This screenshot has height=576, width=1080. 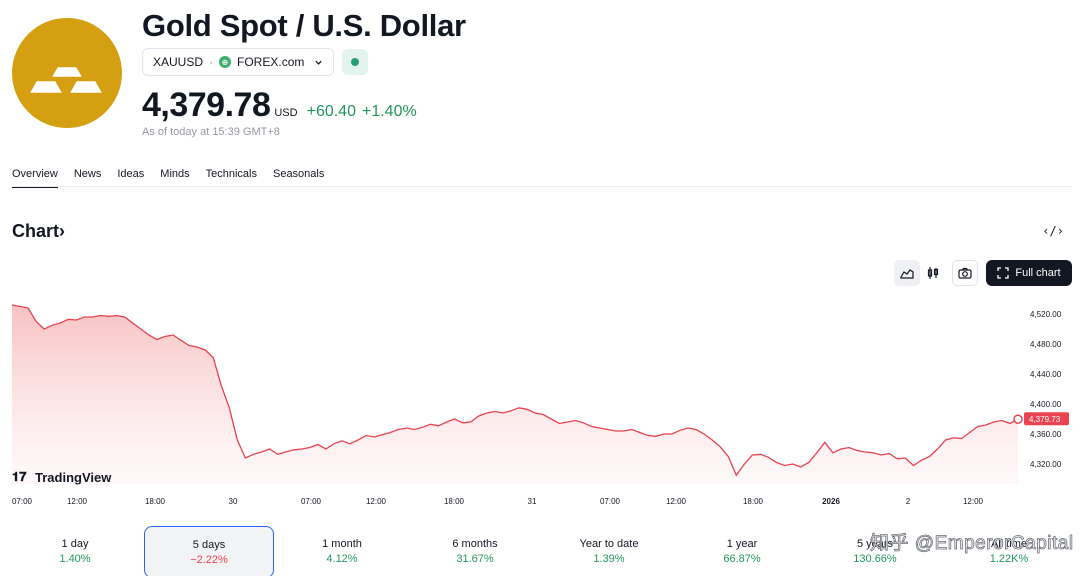 I want to click on last-price: 4,379.78, so click(x=206, y=105).